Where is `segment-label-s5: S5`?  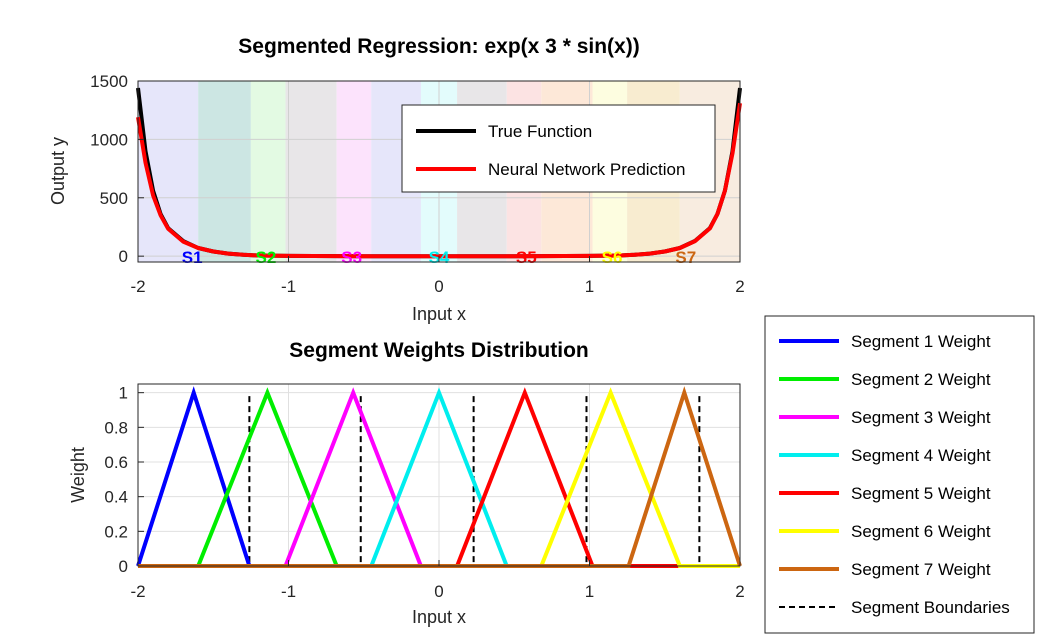 segment-label-s5: S5 is located at coordinates (526, 257).